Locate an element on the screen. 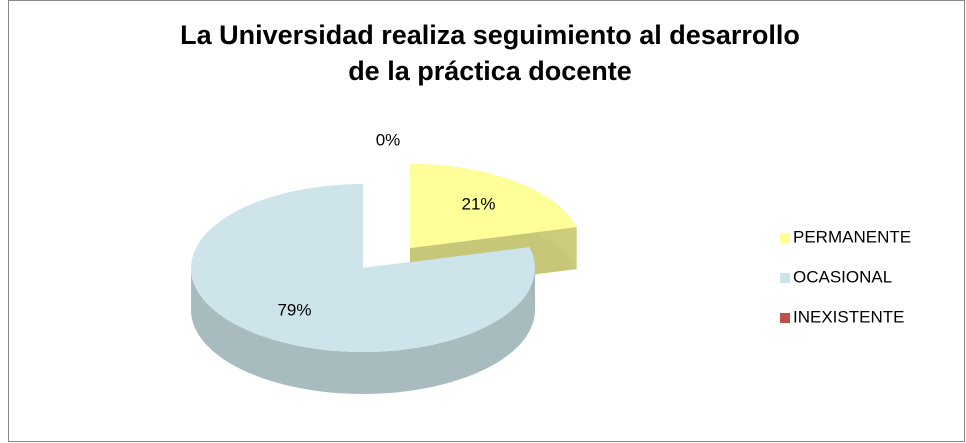 Image resolution: width=966 pixels, height=443 pixels. legend-label: INEXISTENTE is located at coordinates (848, 316).